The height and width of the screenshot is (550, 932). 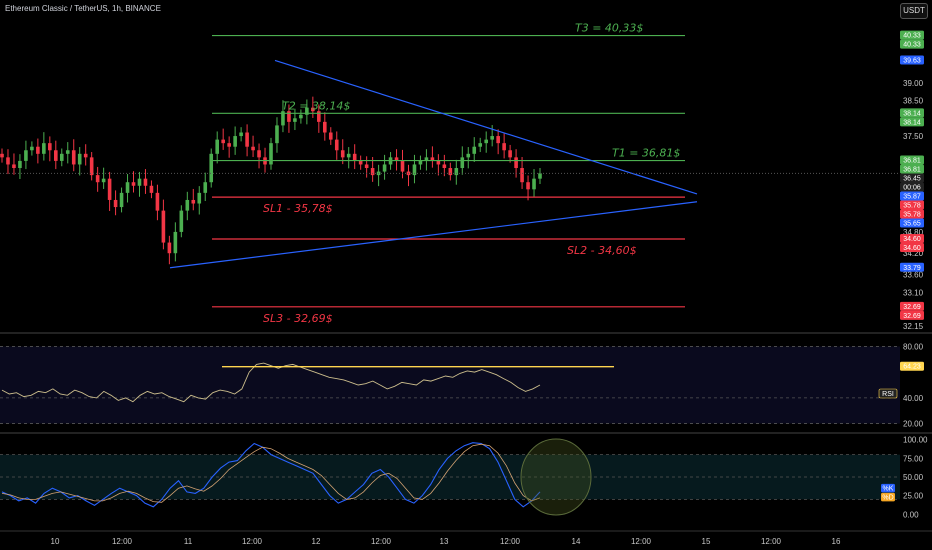 What do you see at coordinates (556, 477) in the screenshot?
I see `highlight-circle` at bounding box center [556, 477].